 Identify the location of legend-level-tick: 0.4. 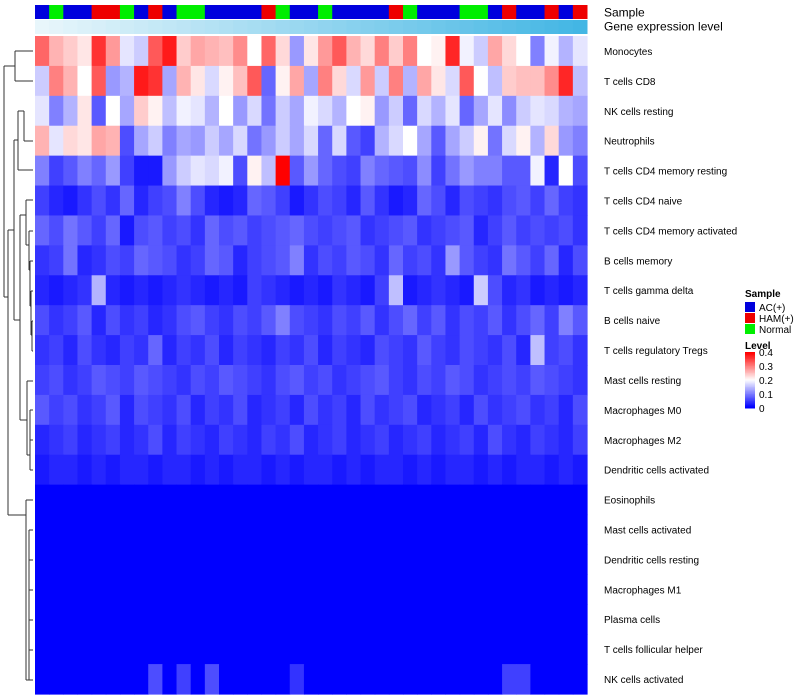
(766, 353).